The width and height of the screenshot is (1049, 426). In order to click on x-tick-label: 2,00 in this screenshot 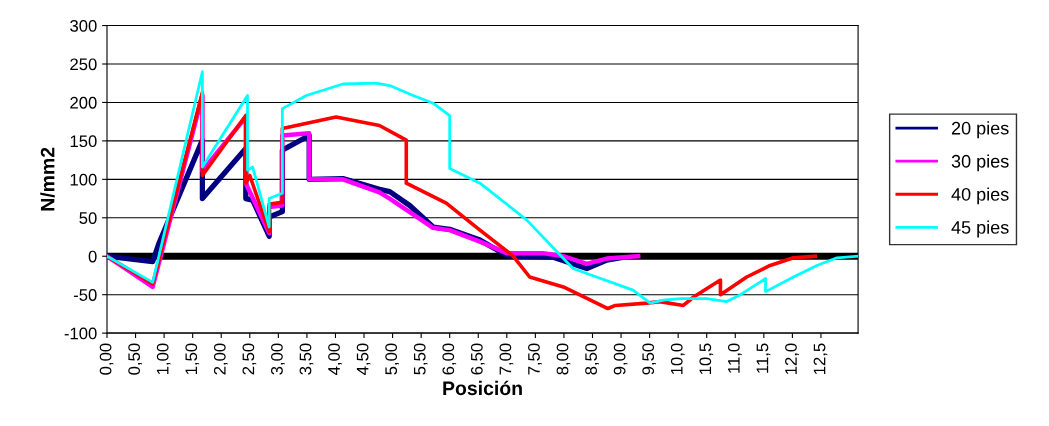, I will do `click(220, 359)`.